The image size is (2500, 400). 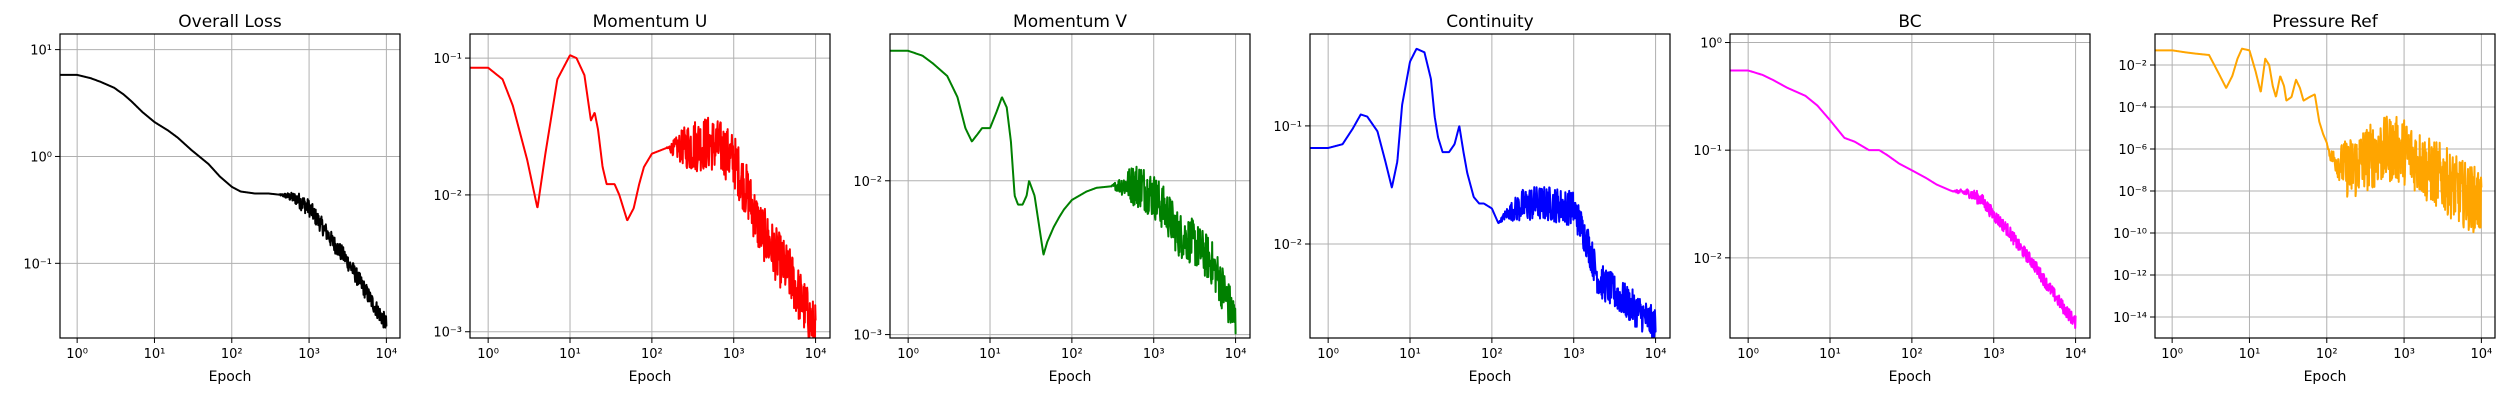 What do you see at coordinates (41, 51) in the screenshot?
I see `y-tick-label: 10¹` at bounding box center [41, 51].